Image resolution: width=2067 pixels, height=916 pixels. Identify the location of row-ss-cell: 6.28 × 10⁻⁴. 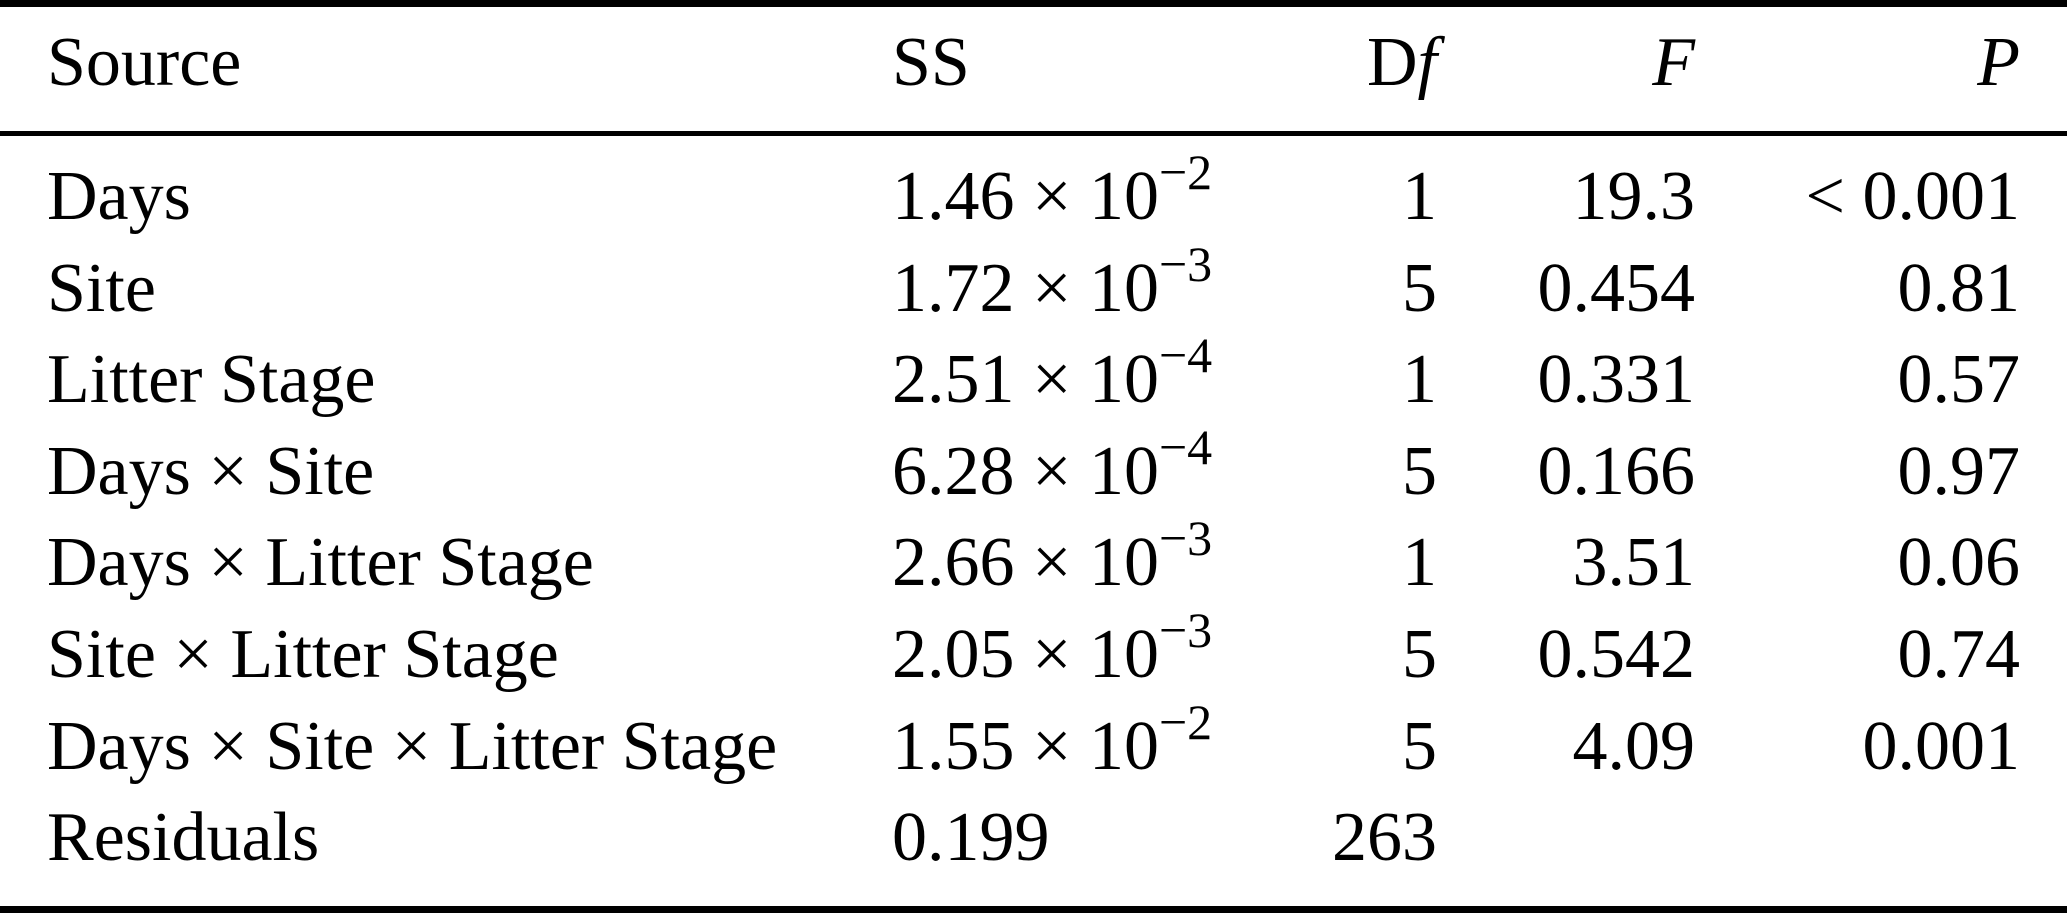
(1052, 464).